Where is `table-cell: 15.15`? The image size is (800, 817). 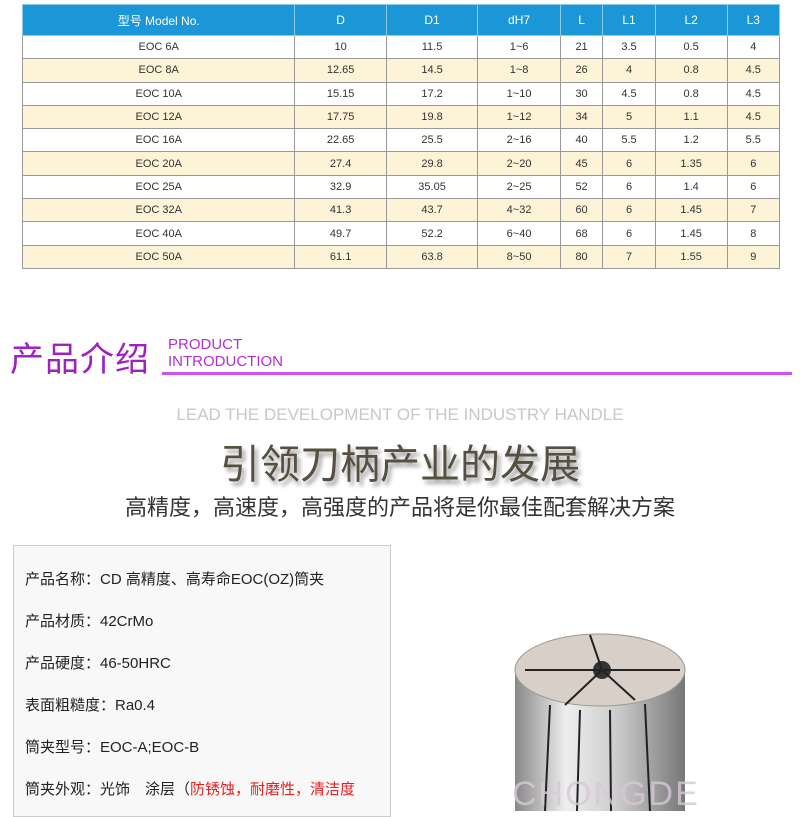 table-cell: 15.15 is located at coordinates (340, 93).